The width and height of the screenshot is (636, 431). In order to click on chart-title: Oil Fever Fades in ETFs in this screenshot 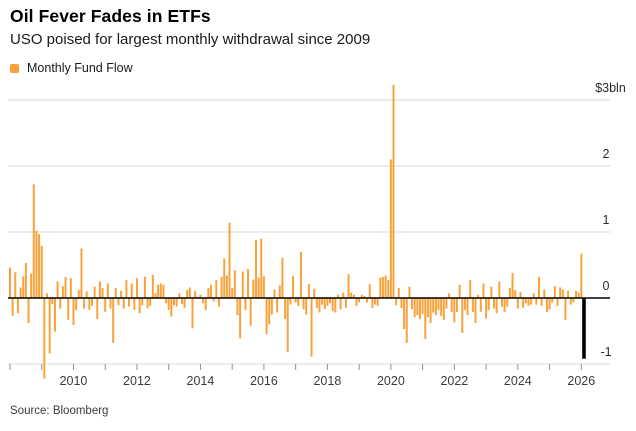, I will do `click(110, 16)`.